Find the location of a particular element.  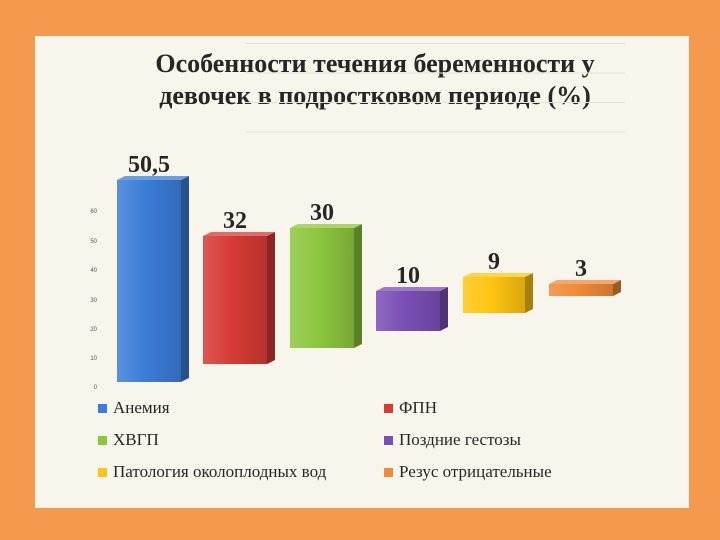

chart-title-line-2: девочек в подростковом периоде (%) is located at coordinates (375, 95).